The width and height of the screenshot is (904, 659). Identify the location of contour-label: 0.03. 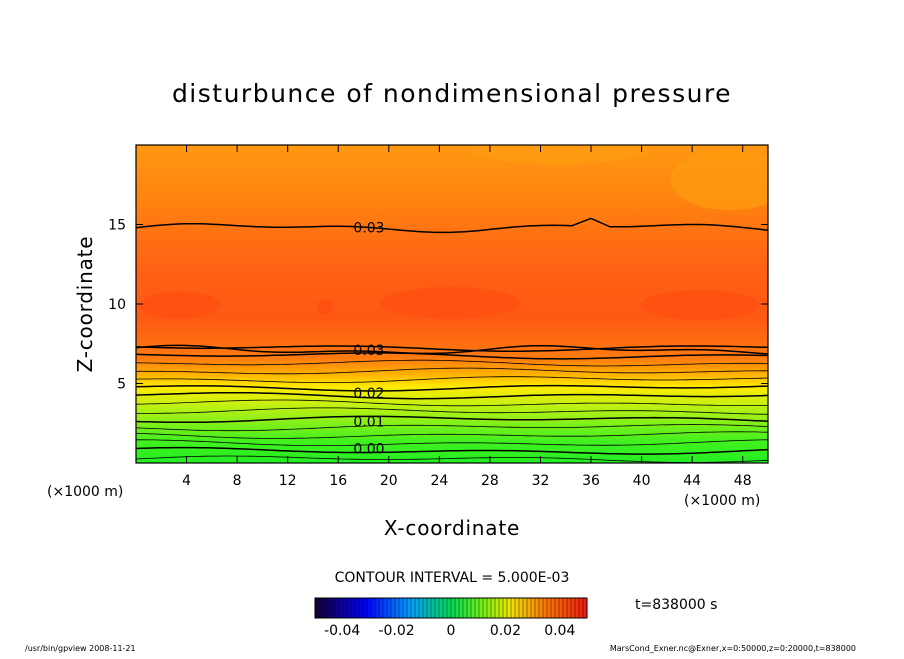
(368, 351).